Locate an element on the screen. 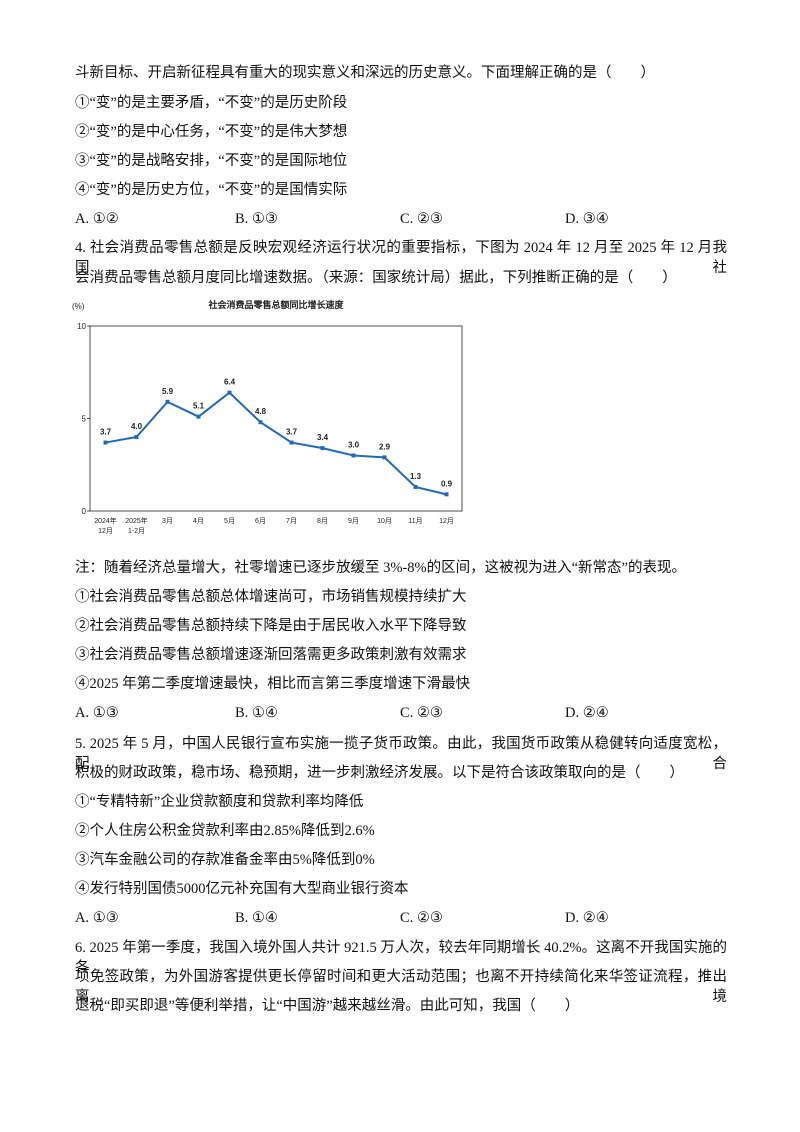 Image resolution: width=800 pixels, height=1132 pixels. choice-item: ④2025 年第二季度增速最快，相比而言第三季度增速下滑最快 is located at coordinates (273, 684).